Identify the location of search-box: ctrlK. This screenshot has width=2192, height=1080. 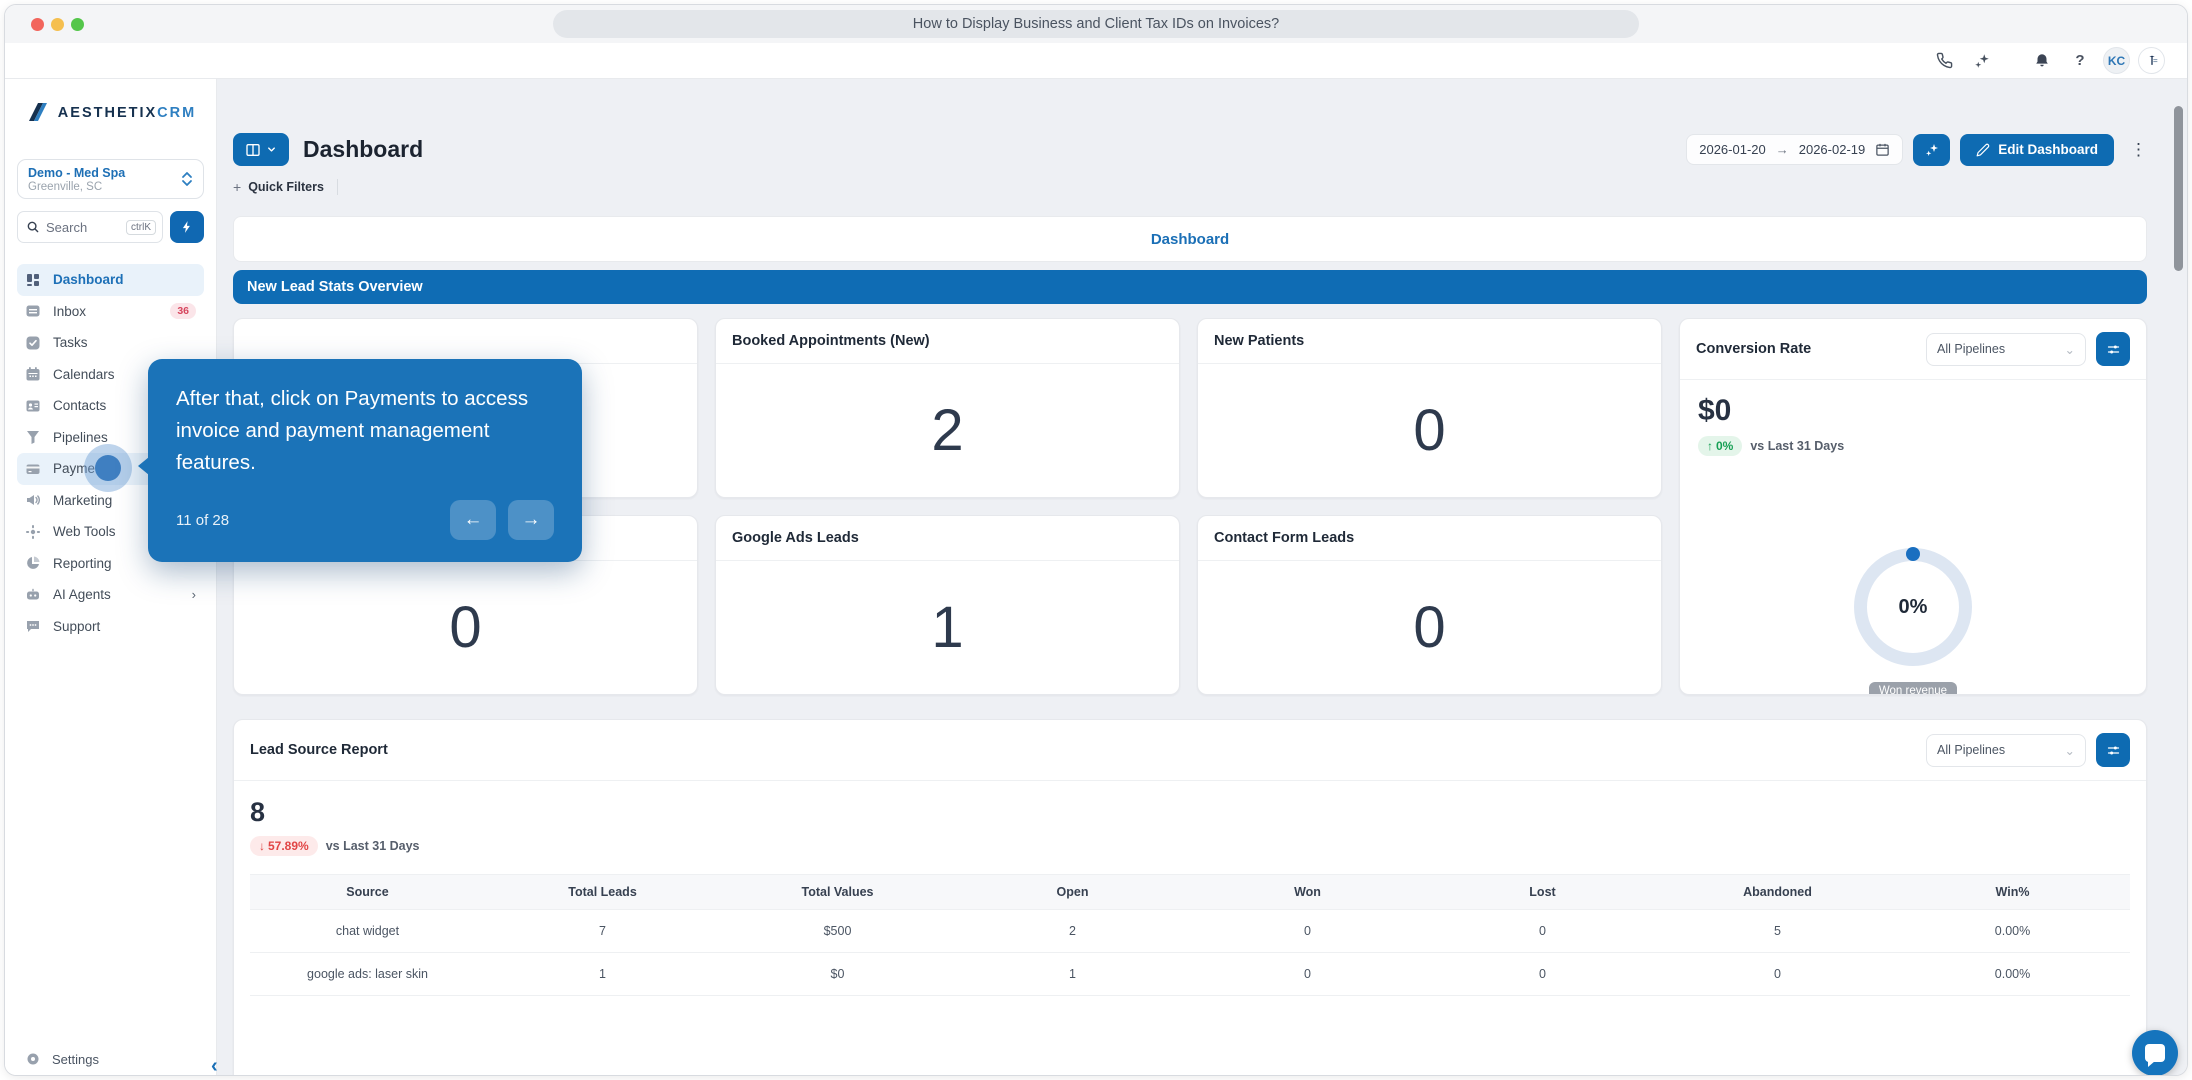
(90, 227).